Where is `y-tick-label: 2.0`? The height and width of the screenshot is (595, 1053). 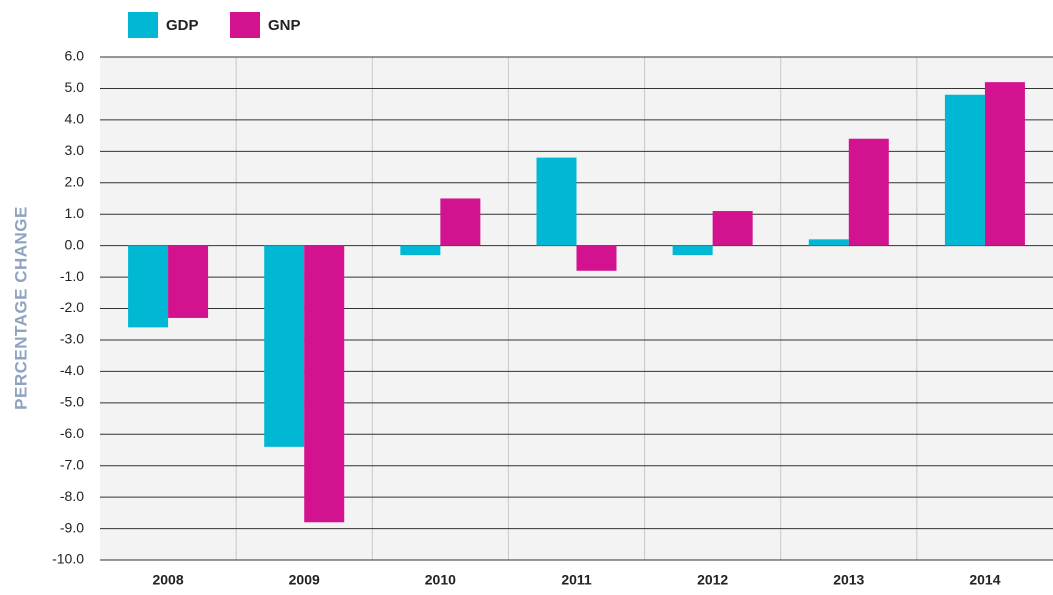 y-tick-label: 2.0 is located at coordinates (75, 181).